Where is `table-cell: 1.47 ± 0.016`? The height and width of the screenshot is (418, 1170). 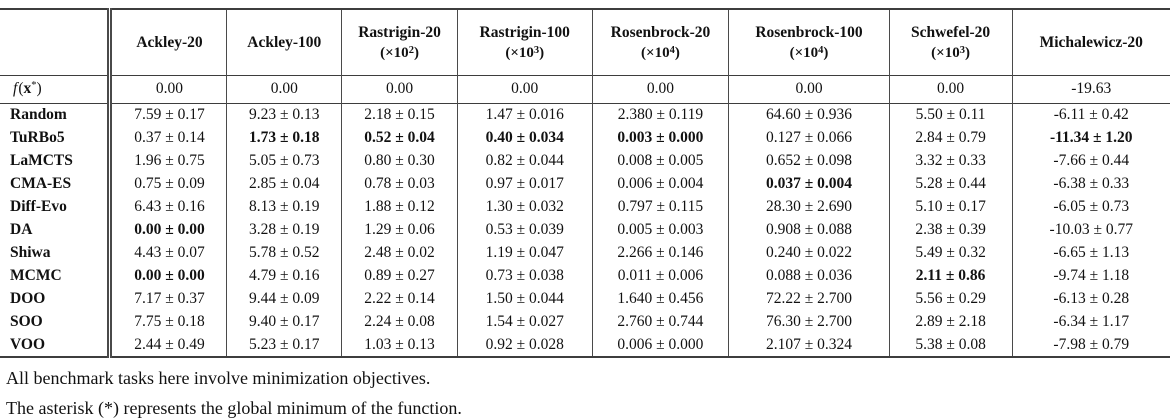
table-cell: 1.47 ± 0.016 is located at coordinates (524, 115).